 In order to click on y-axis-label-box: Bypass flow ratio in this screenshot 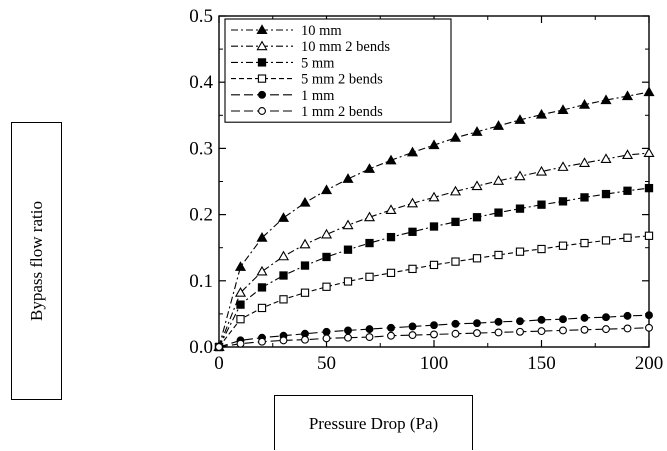, I will do `click(36, 261)`.